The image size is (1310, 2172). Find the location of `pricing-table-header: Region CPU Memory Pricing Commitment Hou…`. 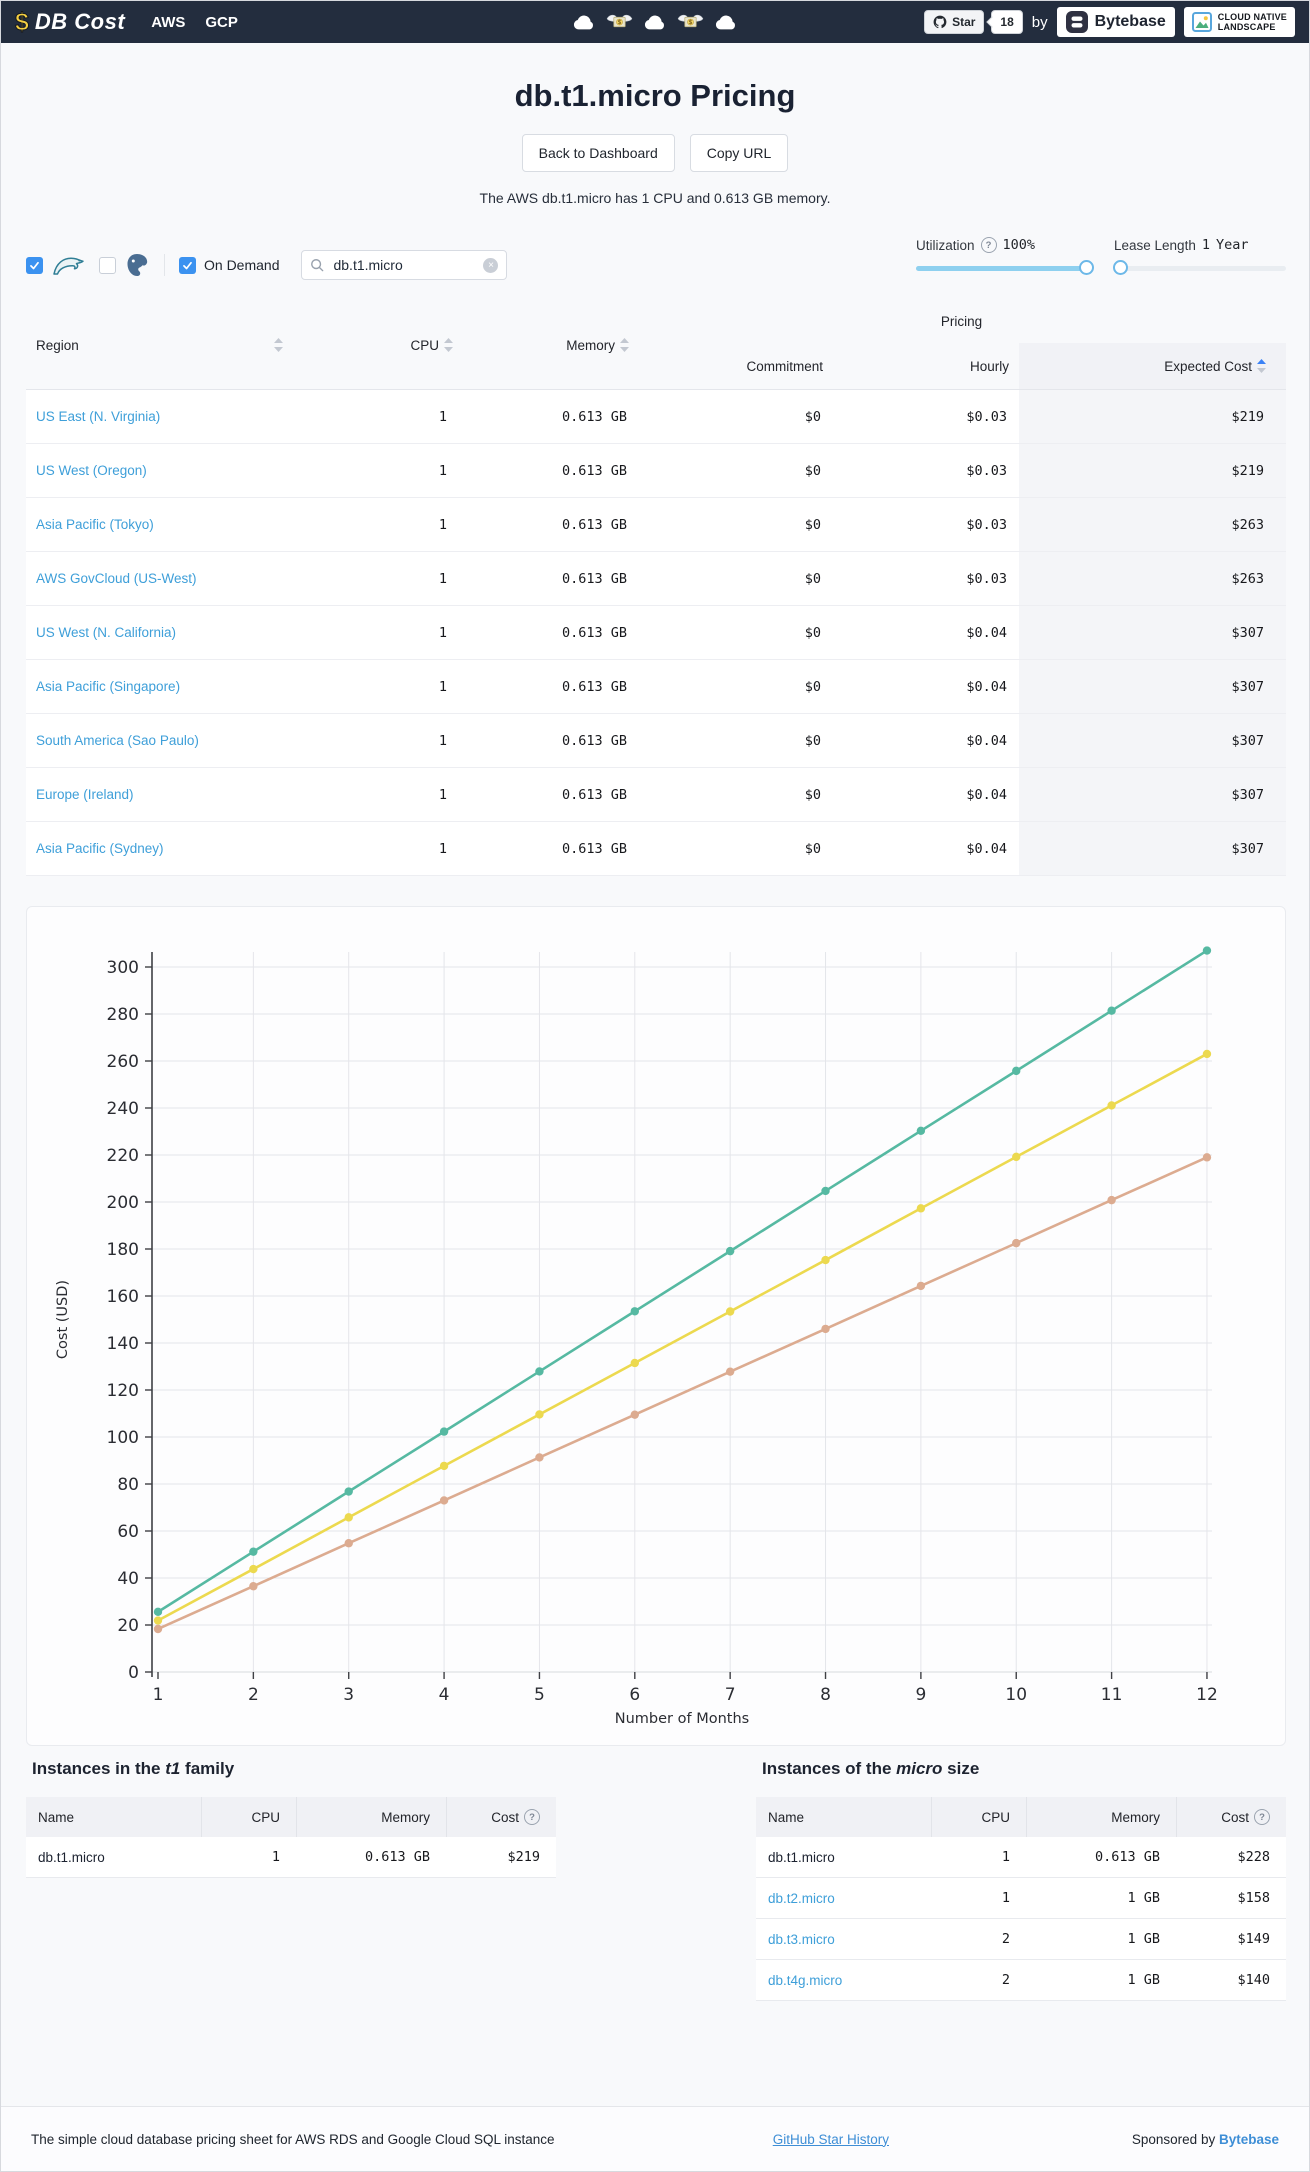

pricing-table-header: Region CPU Memory Pricing Commitment Hou… is located at coordinates (656, 345).